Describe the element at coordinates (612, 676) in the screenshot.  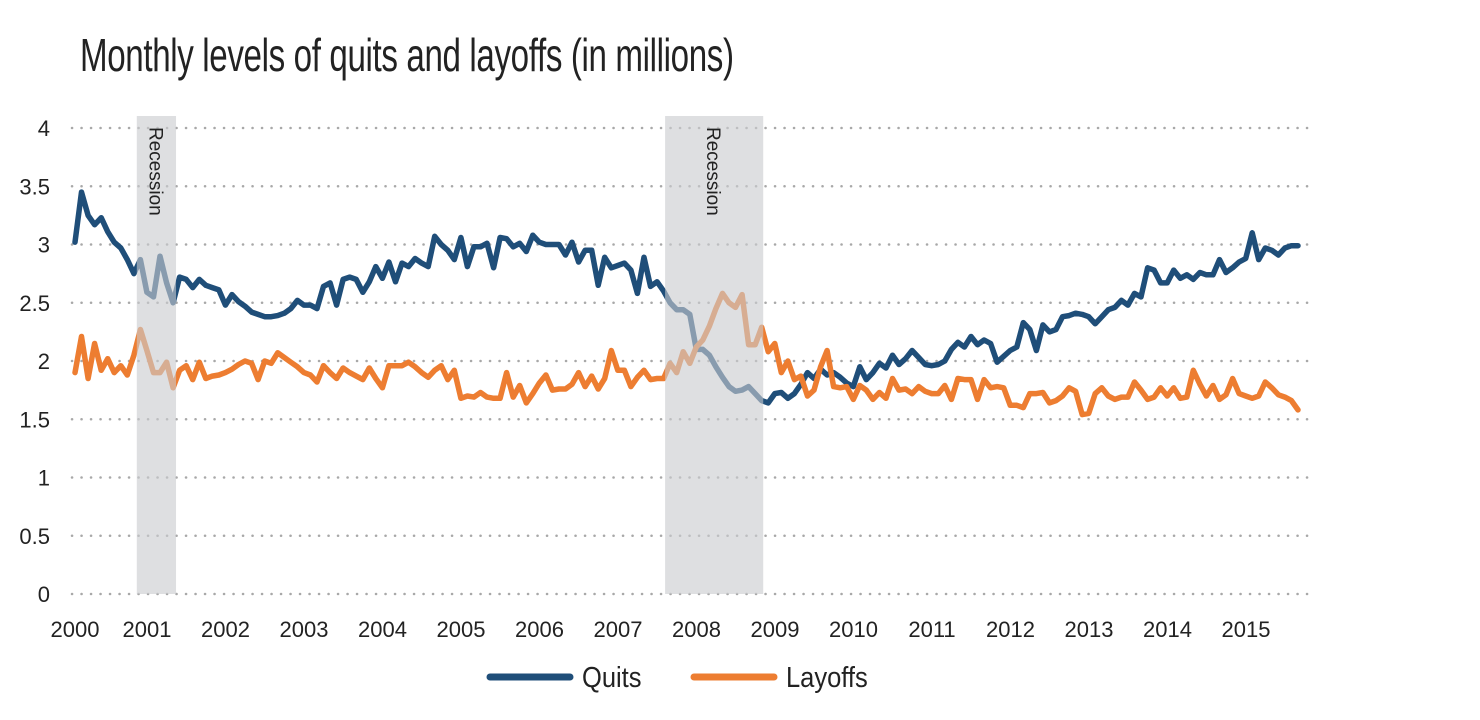
I see `legend-label: Quits` at that location.